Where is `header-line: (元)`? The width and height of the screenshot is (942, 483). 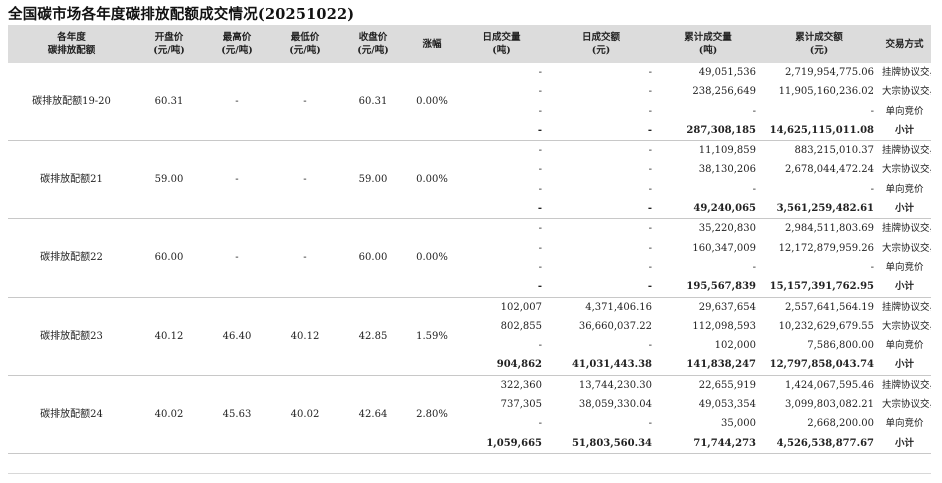 header-line: (元) is located at coordinates (601, 50).